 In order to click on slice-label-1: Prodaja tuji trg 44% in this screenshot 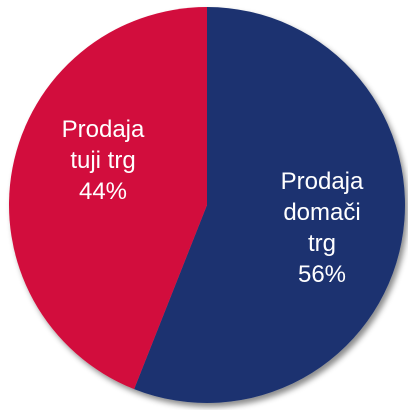, I will do `click(103, 160)`.